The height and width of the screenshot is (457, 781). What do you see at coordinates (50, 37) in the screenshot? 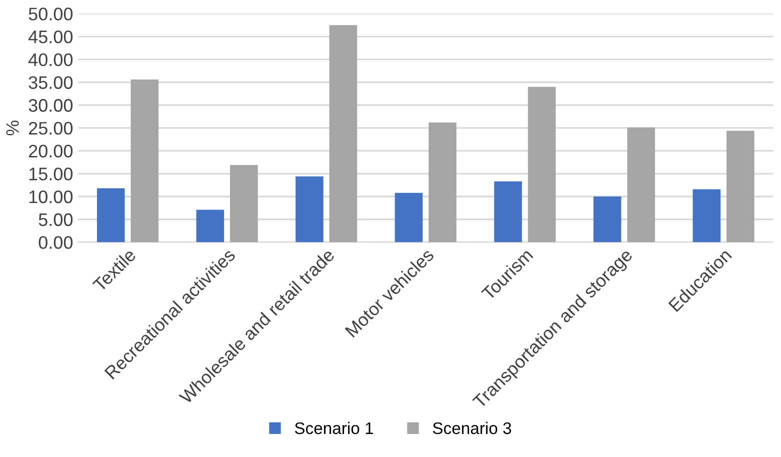
I see `y-tick-label: 45.00` at bounding box center [50, 37].